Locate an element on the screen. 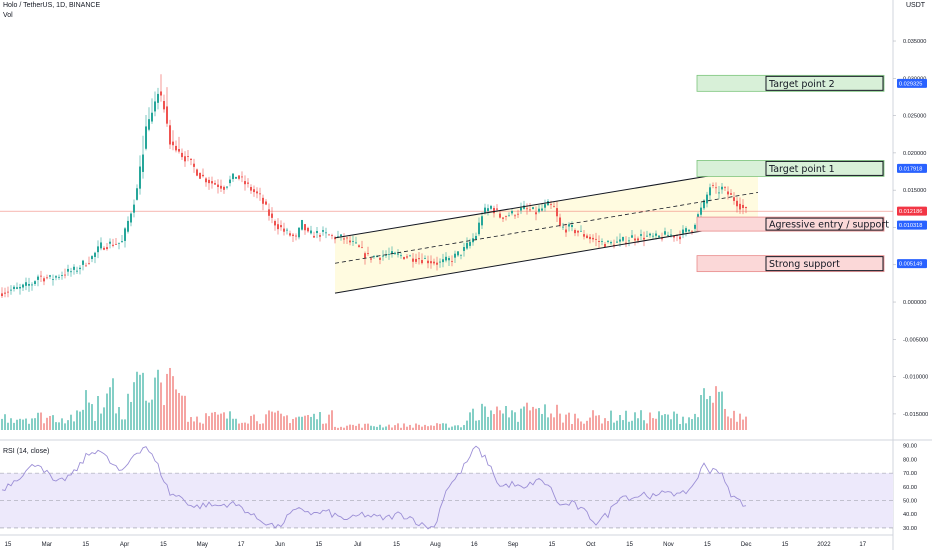 The height and width of the screenshot is (555, 932). time-tick-label: 2022 is located at coordinates (824, 545).